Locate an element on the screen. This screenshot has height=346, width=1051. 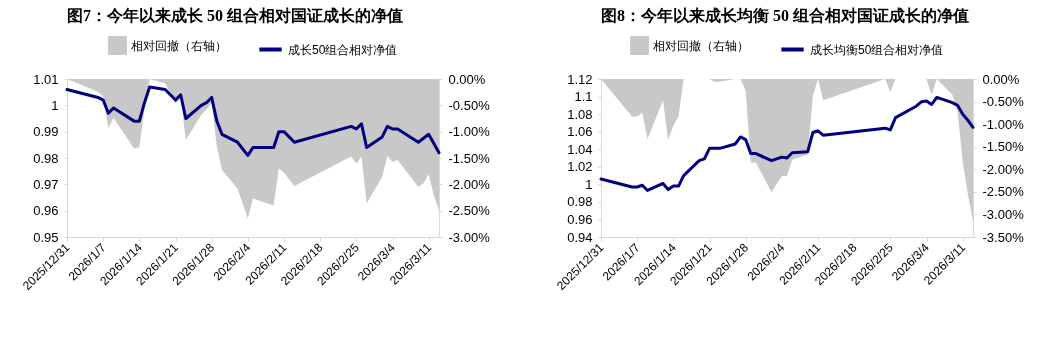
y-tick-label: 0.99 is located at coordinates (46, 132).